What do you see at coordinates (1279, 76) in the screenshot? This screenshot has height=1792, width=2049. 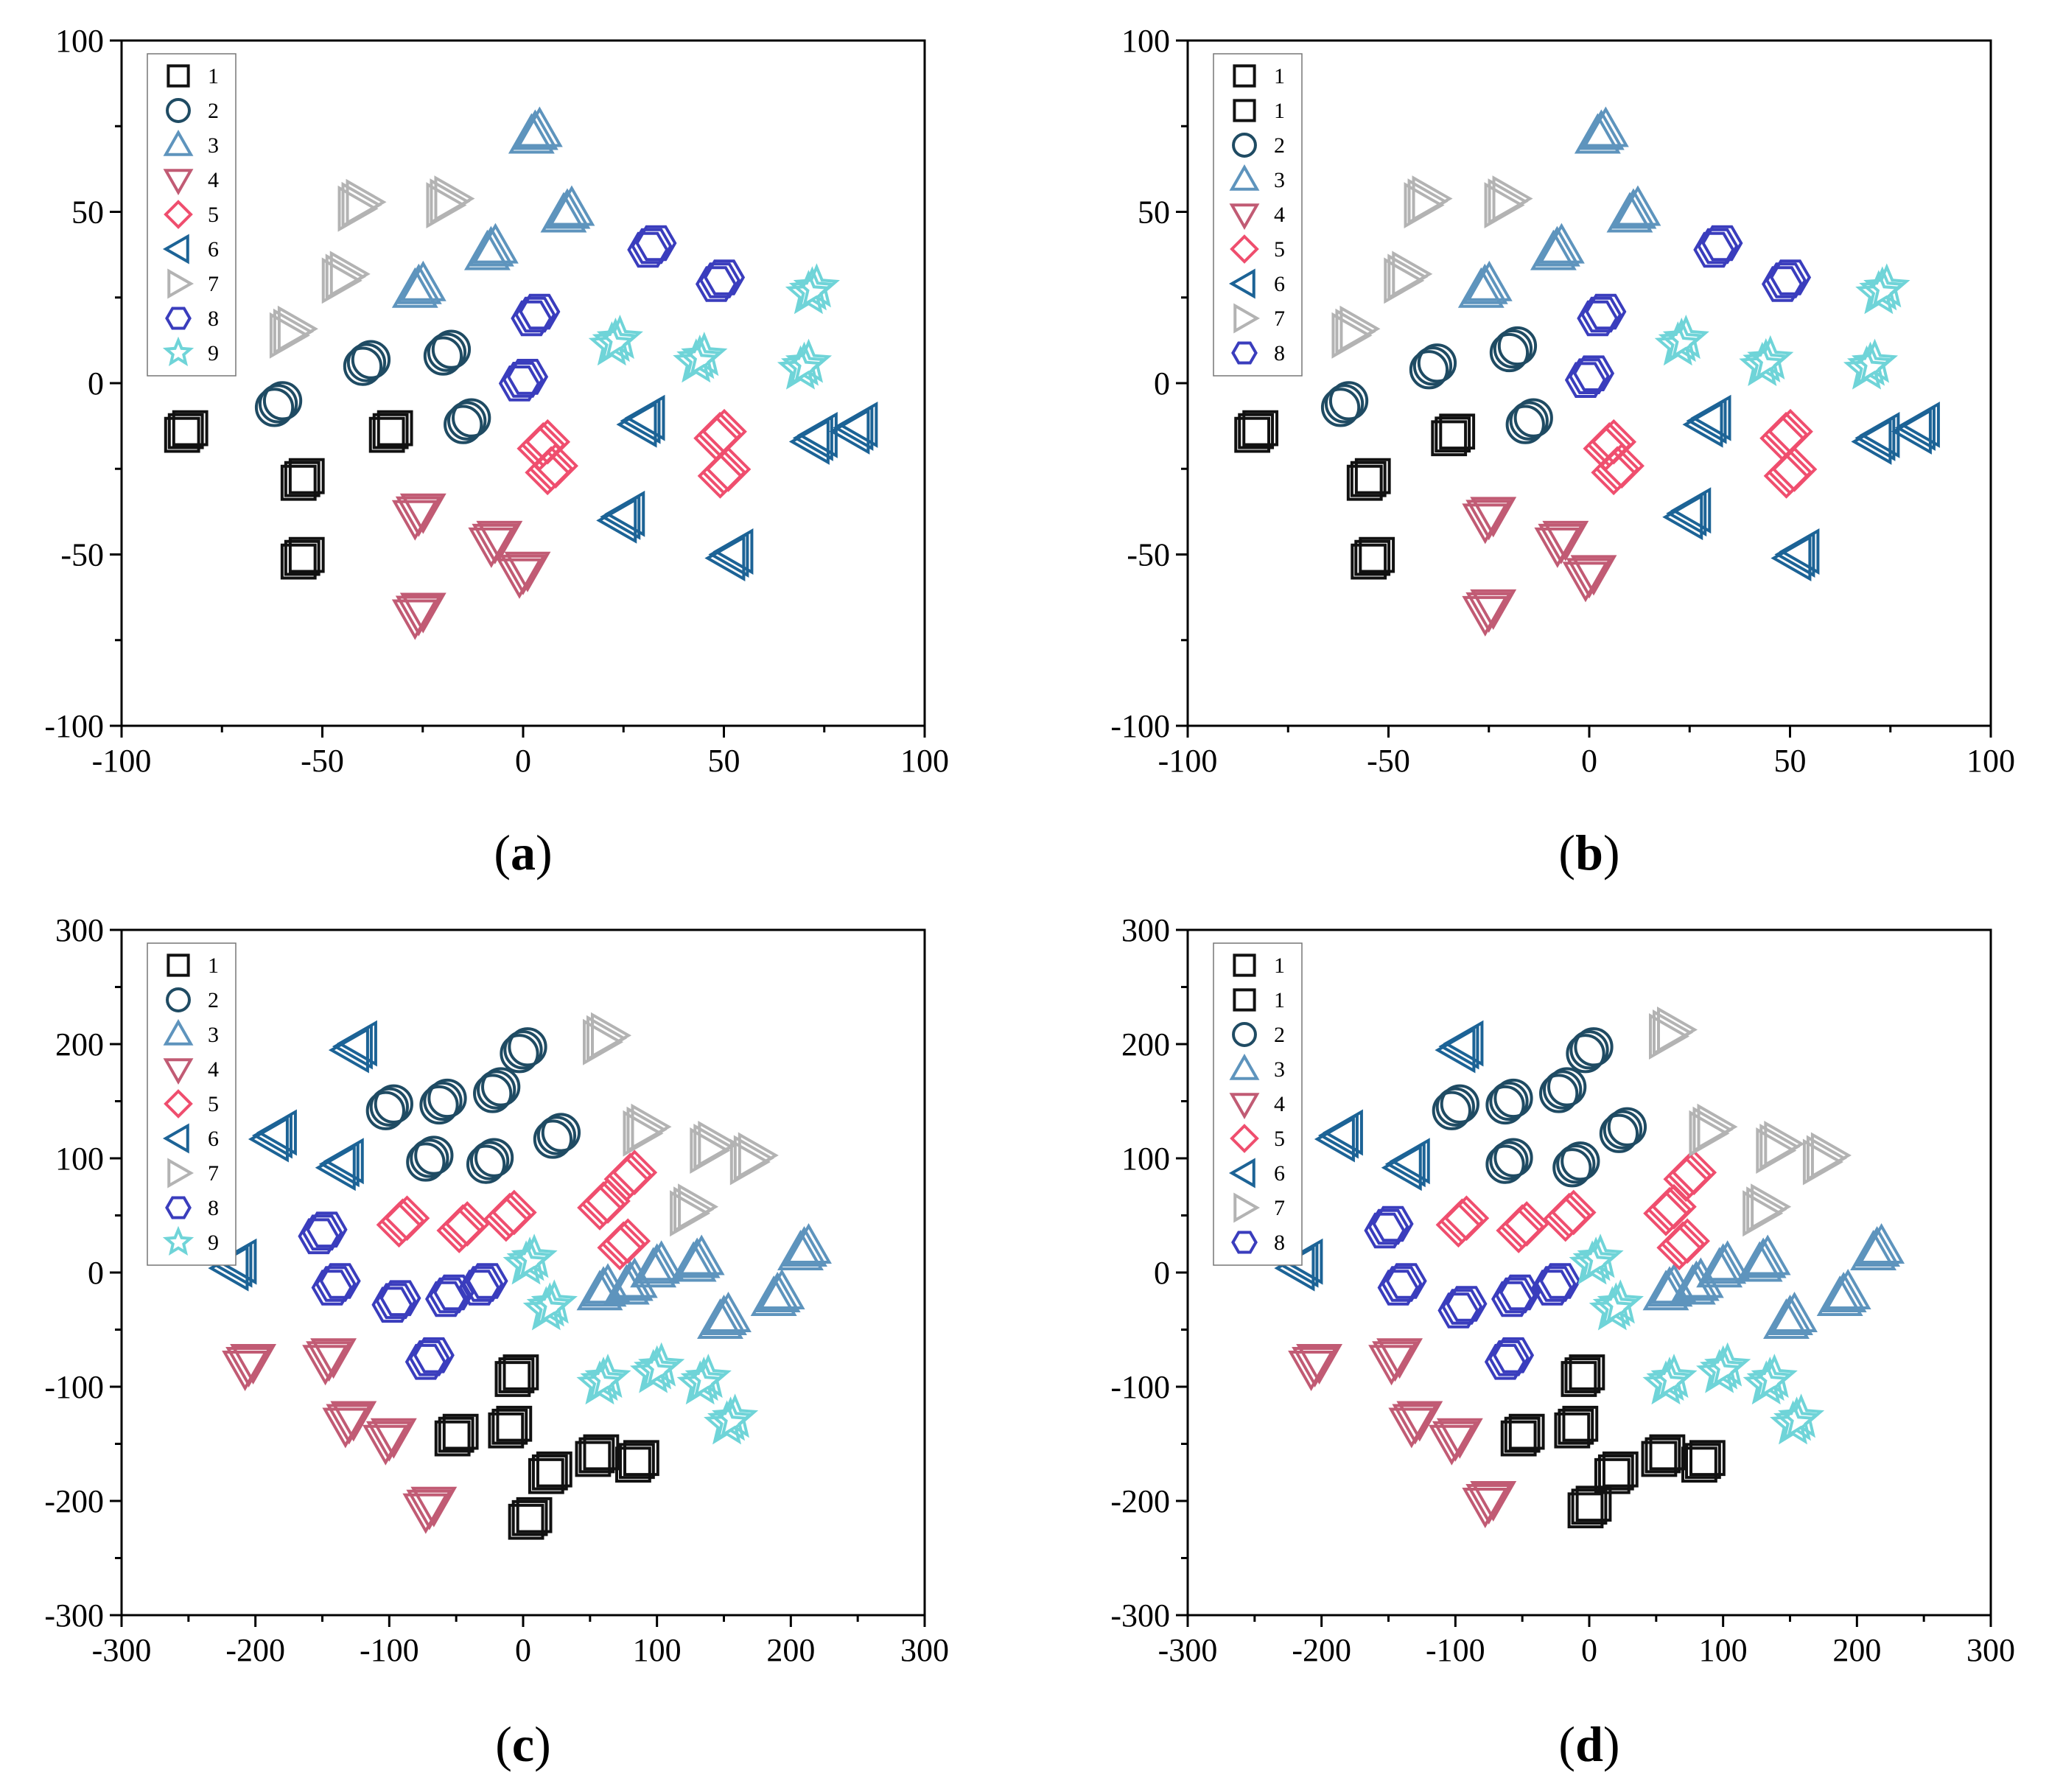 I see `legend-label: 1` at bounding box center [1279, 76].